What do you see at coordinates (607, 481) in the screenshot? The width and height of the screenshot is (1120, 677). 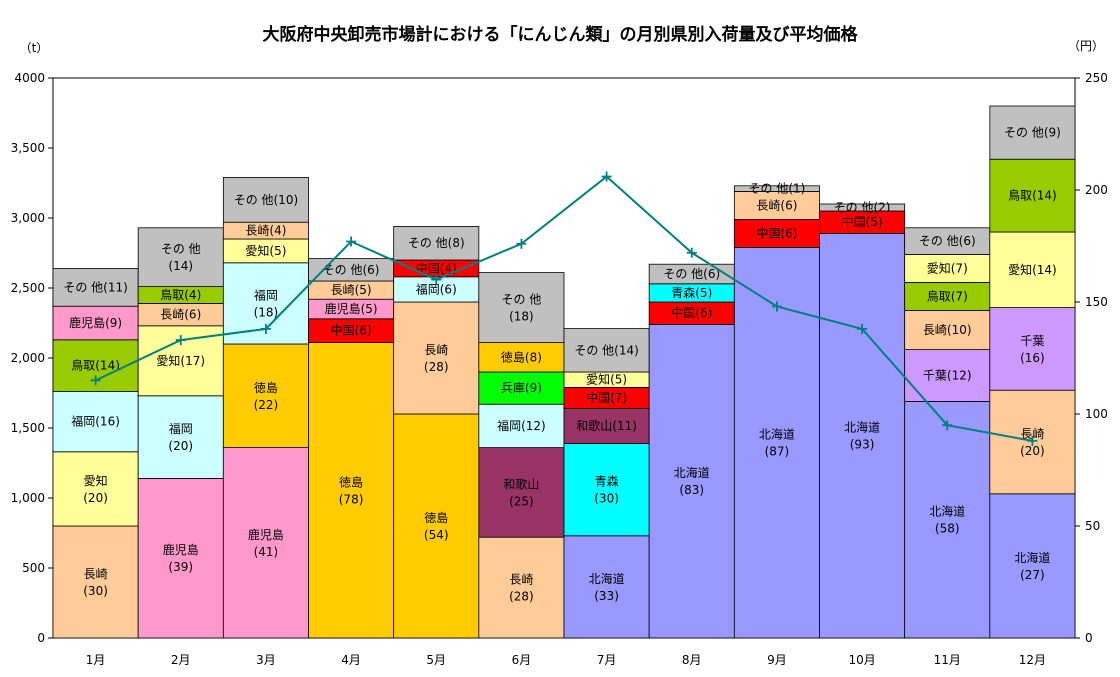 I see `segment-label: 青森` at bounding box center [607, 481].